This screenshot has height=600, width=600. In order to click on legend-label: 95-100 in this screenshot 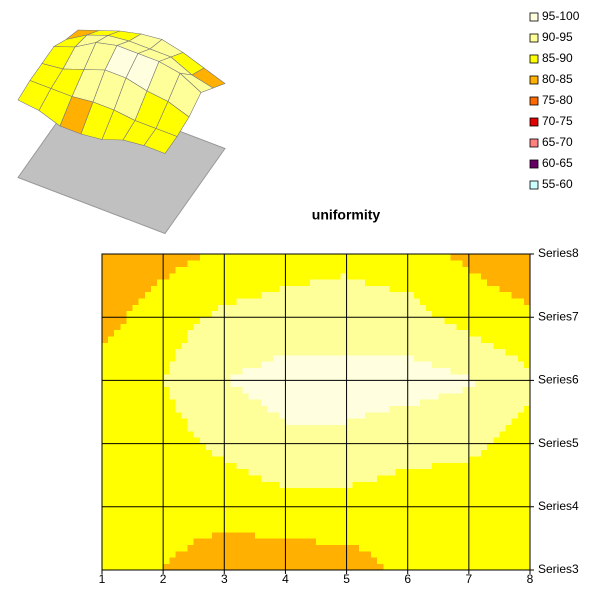, I will do `click(561, 16)`.